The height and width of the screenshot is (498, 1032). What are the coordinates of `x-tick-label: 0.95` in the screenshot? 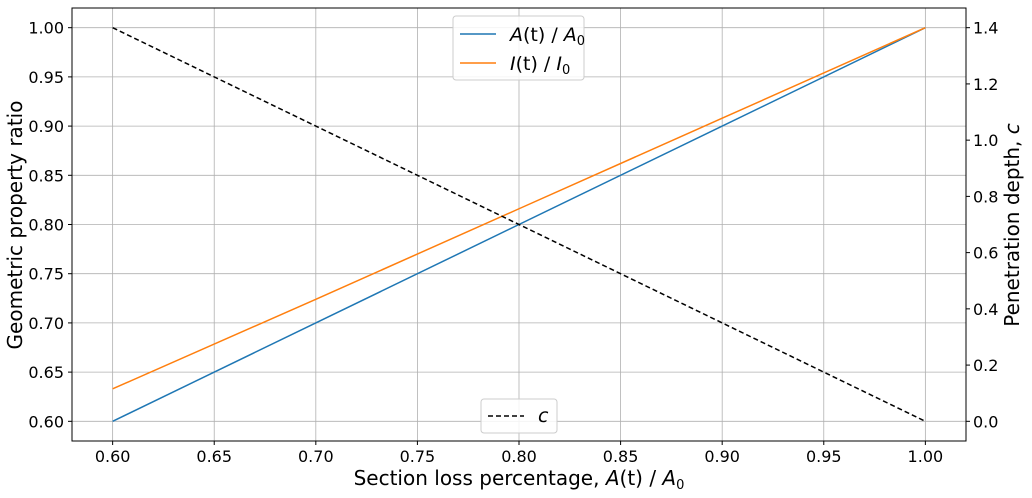 It's located at (824, 456).